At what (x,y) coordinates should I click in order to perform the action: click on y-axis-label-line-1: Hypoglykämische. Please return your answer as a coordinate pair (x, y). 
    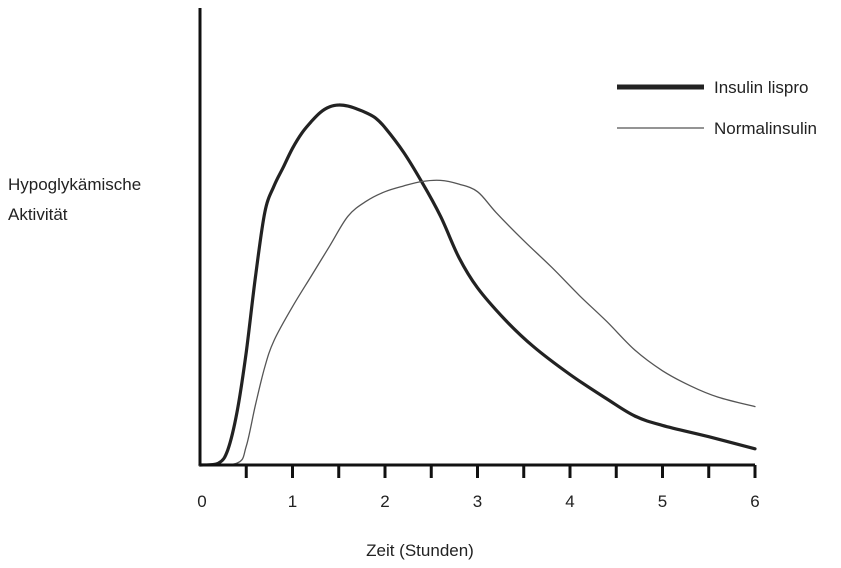
    Looking at the image, I should click on (74, 184).